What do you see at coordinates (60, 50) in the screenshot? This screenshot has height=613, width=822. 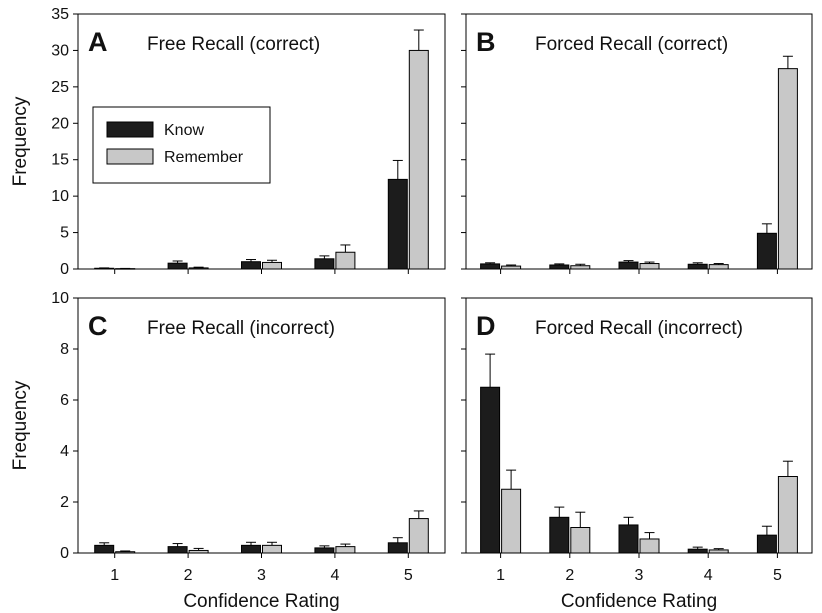 I see `y-tick-label: 30` at bounding box center [60, 50].